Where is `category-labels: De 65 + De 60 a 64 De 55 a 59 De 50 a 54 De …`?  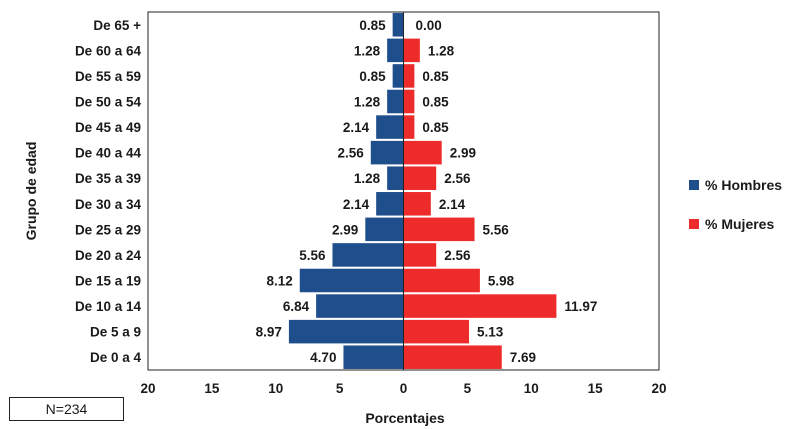
category-labels: De 65 + De 60 a 64 De 55 a 59 De 50 a 54 De … is located at coordinates (108, 191).